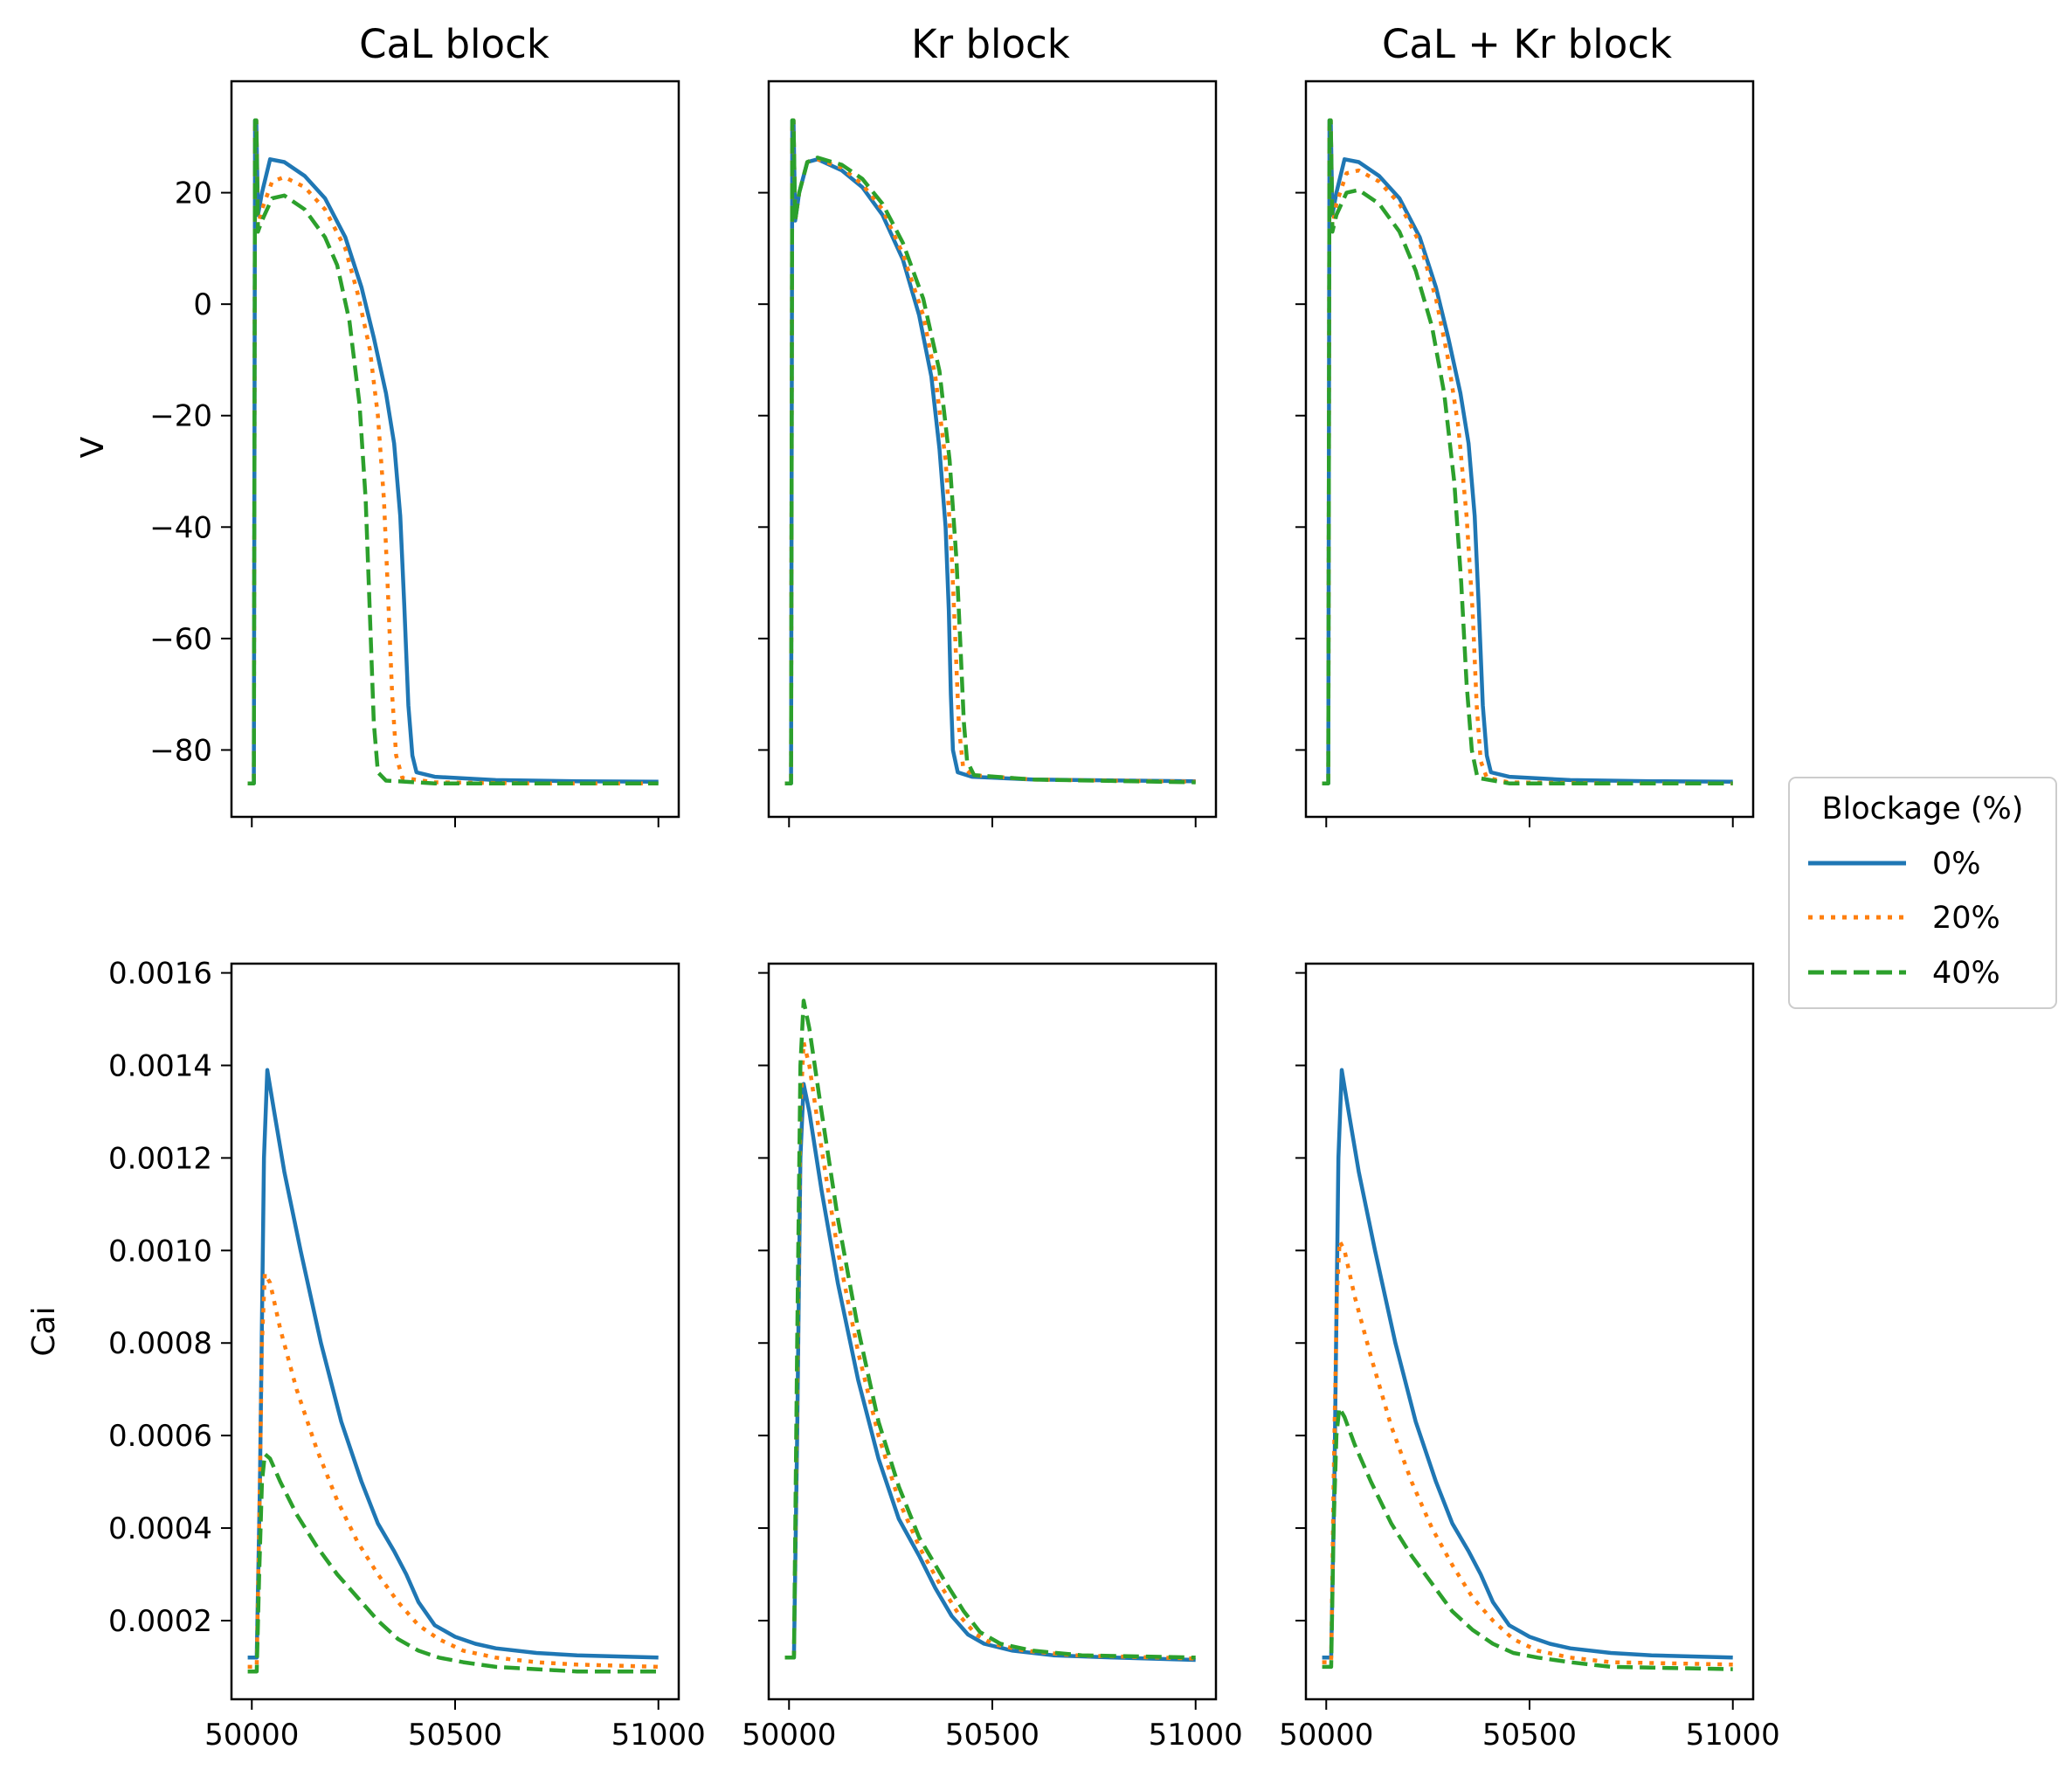  Describe the element at coordinates (44, 1331) in the screenshot. I see `y-axis-label-cai: Cai` at that location.